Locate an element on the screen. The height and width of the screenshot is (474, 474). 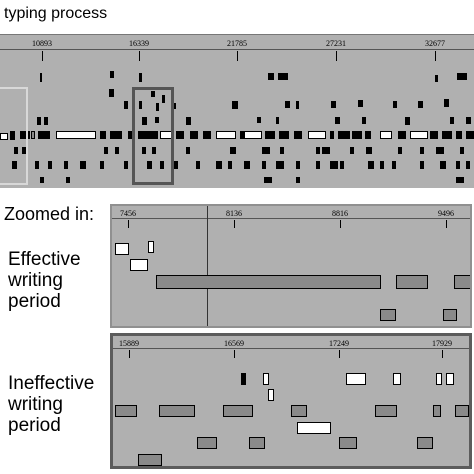
label-line: Effective is located at coordinates (44, 259).